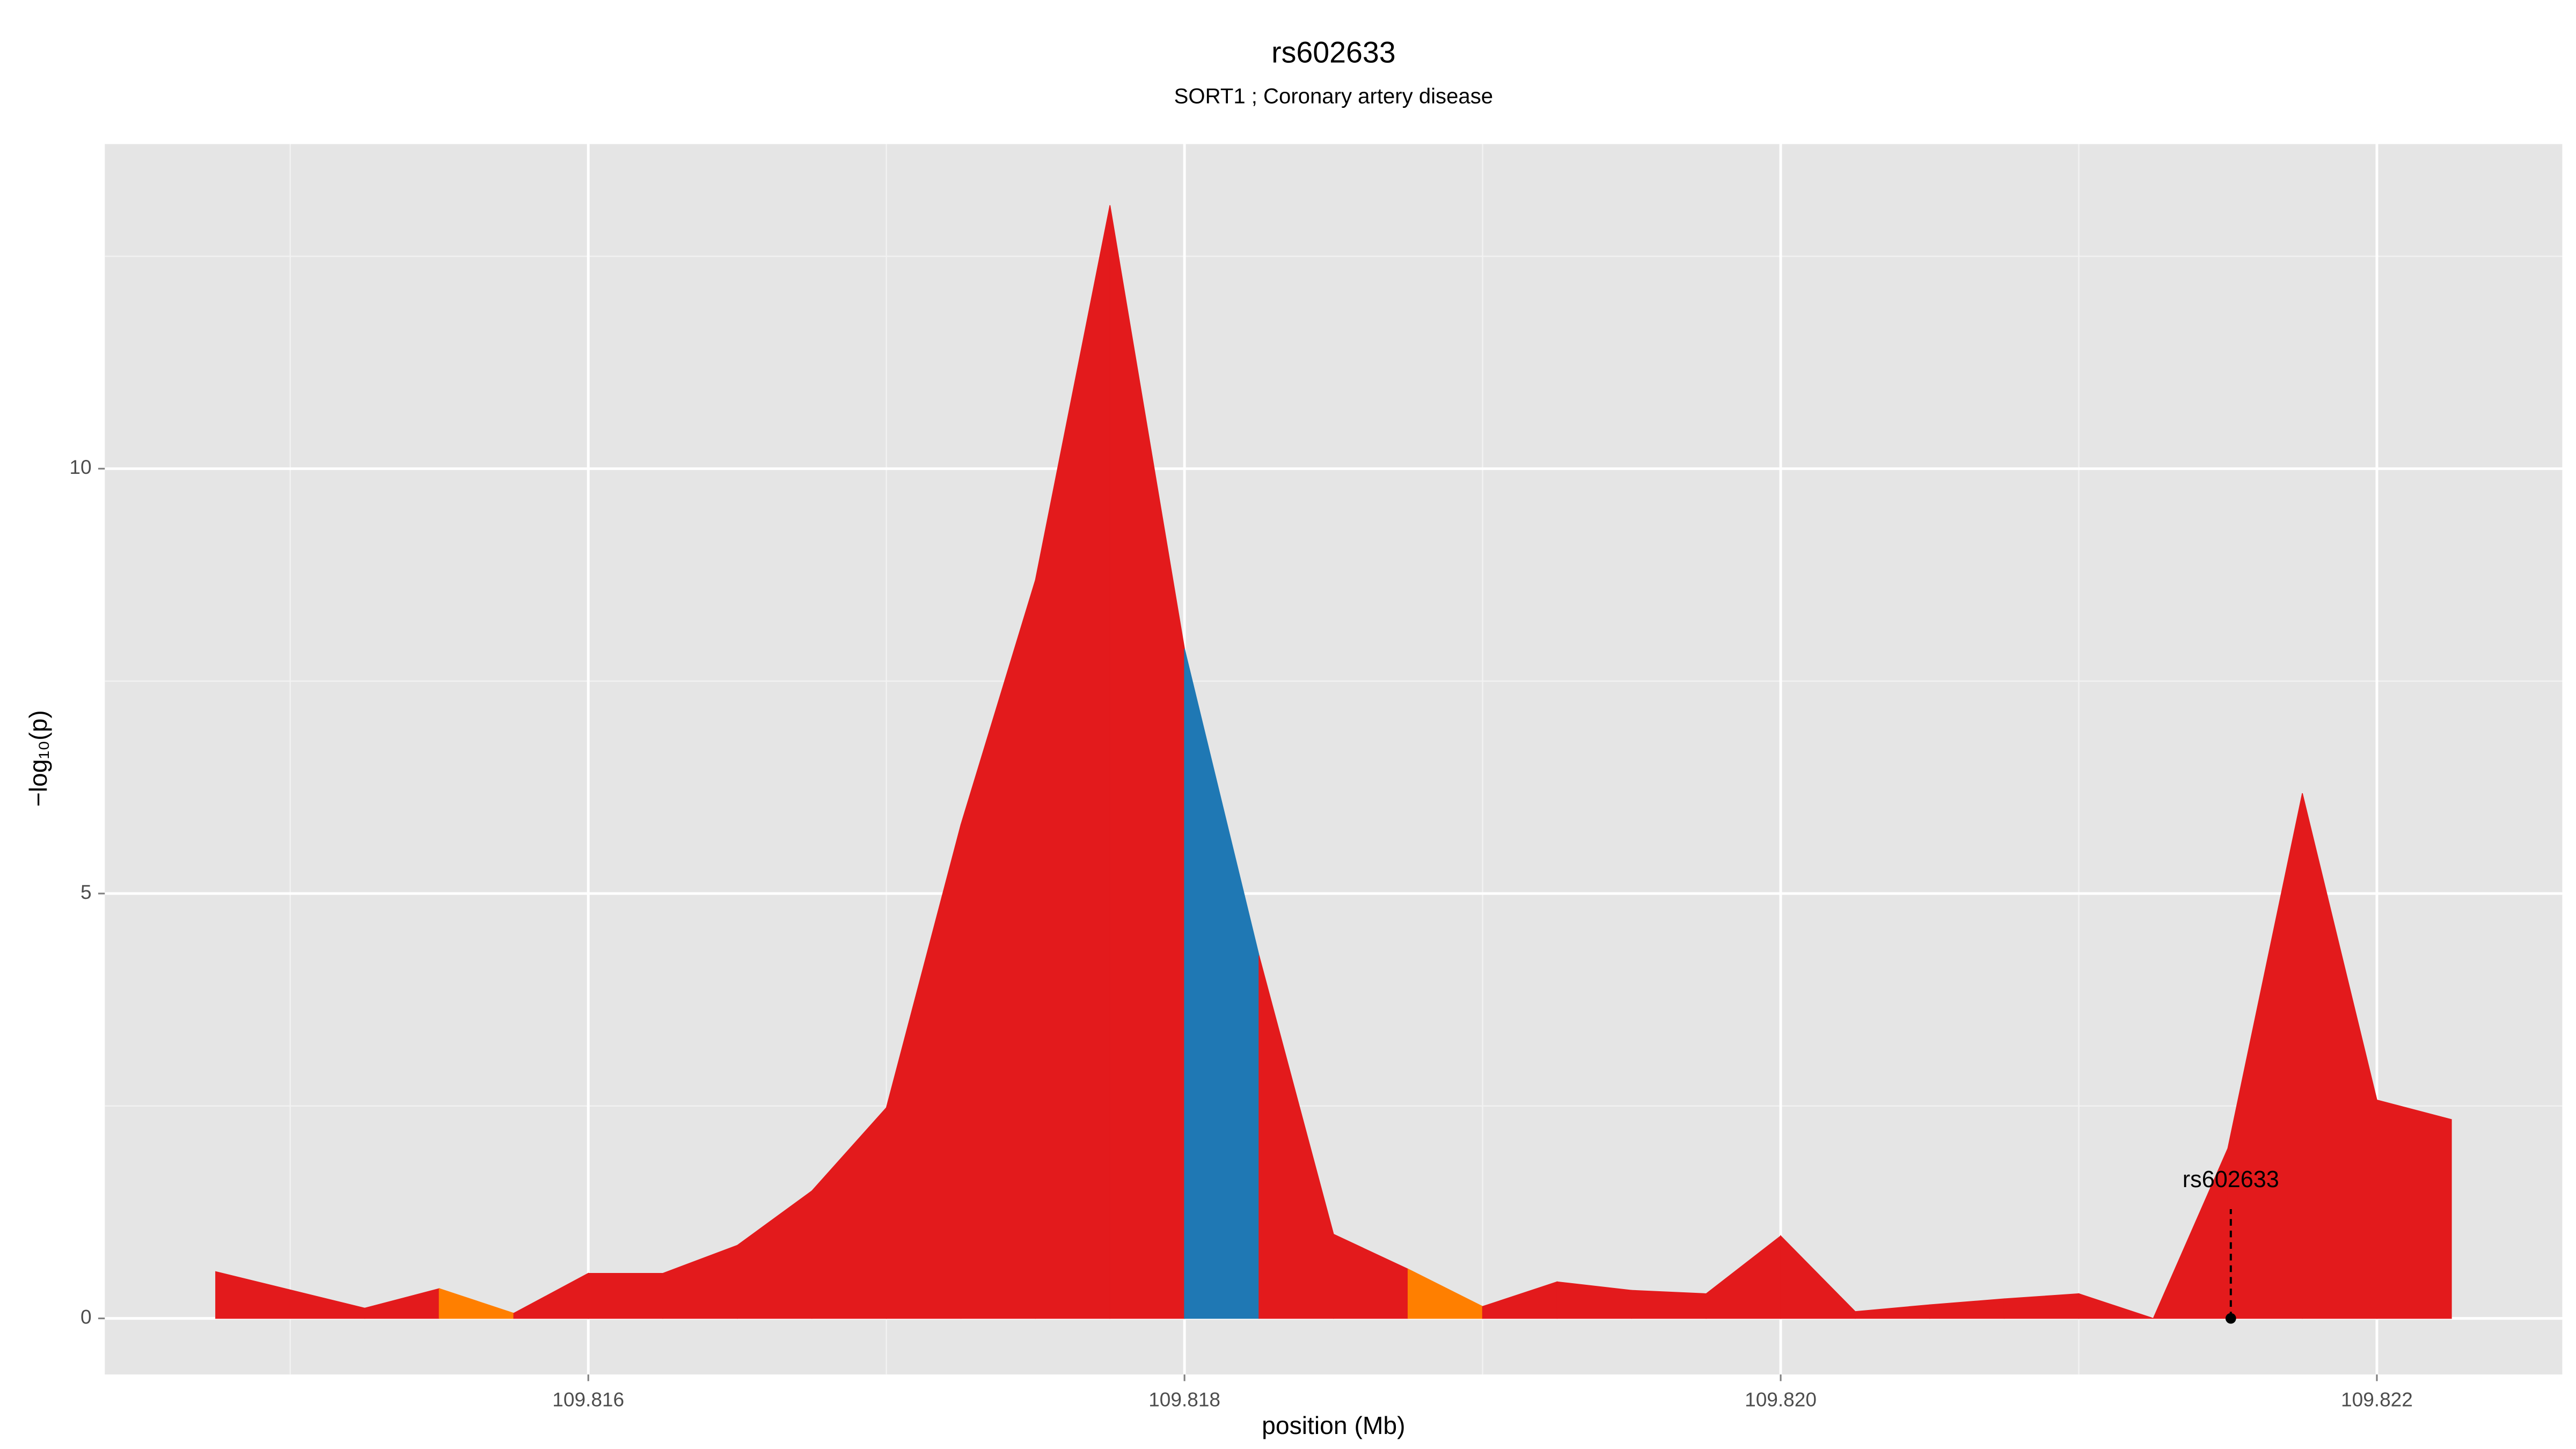 The height and width of the screenshot is (1449, 2576). Describe the element at coordinates (2377, 1399) in the screenshot. I see `x-tick-label: 109.822` at that location.